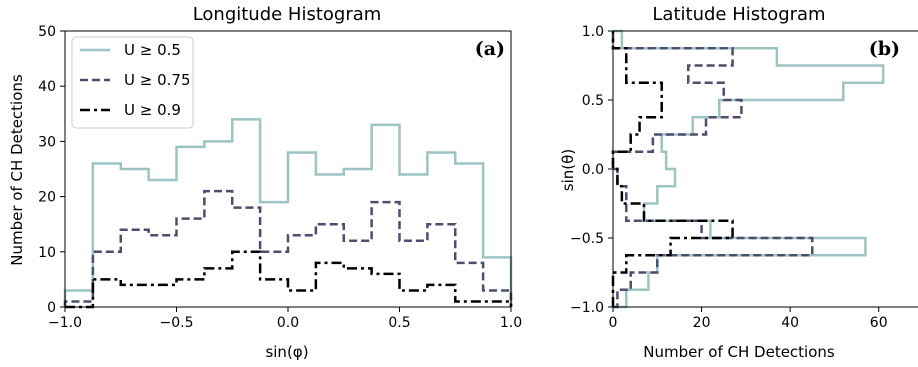  I want to click on legend-label-u075: U ≥ 0.75, so click(157, 80).